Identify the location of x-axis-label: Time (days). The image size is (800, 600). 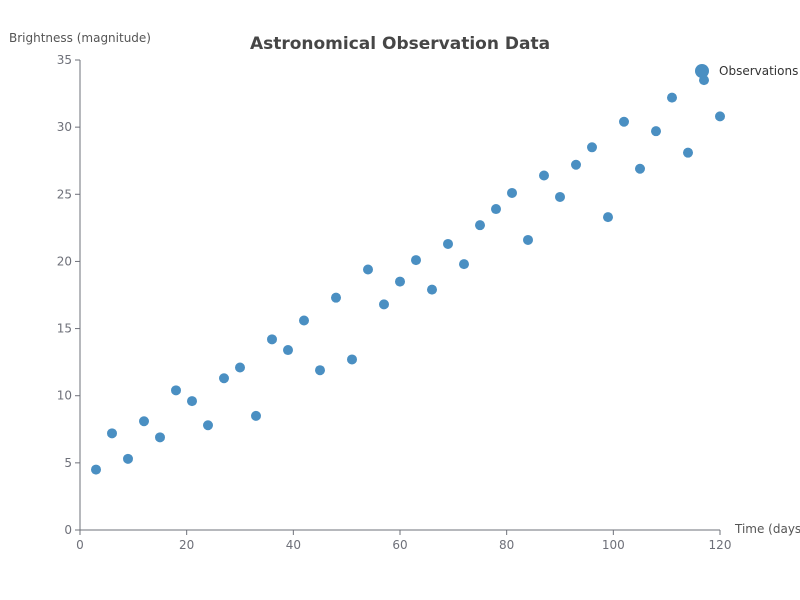
(767, 529).